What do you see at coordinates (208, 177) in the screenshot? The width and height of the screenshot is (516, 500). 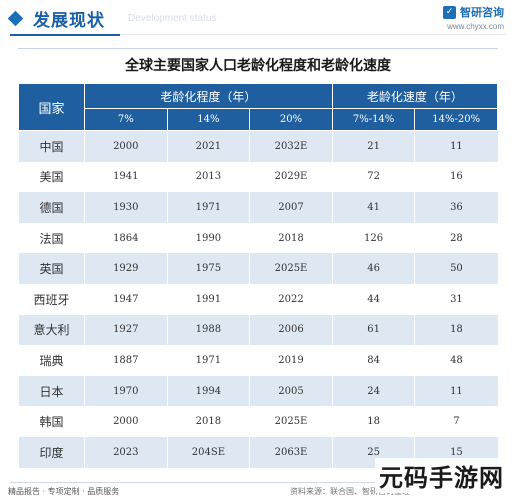 I see `cell-14pct: 2013` at bounding box center [208, 177].